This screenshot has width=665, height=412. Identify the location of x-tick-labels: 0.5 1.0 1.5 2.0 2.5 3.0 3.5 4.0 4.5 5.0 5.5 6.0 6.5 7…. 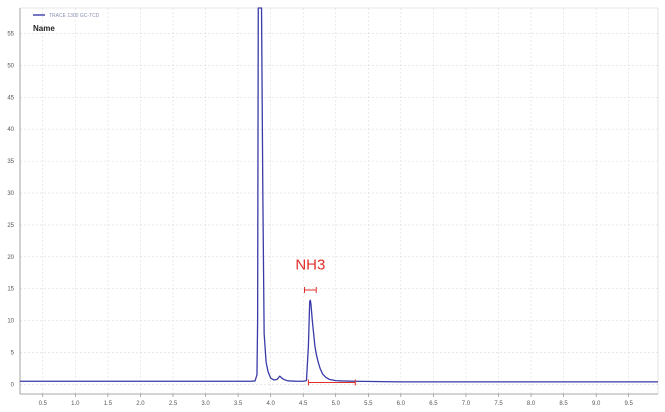
(336, 404).